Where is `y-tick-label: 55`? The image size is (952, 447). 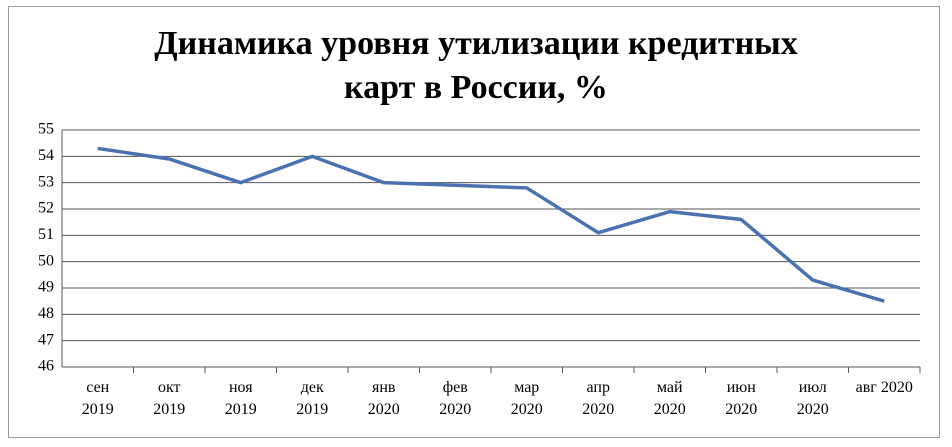 y-tick-label: 55 is located at coordinates (46, 129).